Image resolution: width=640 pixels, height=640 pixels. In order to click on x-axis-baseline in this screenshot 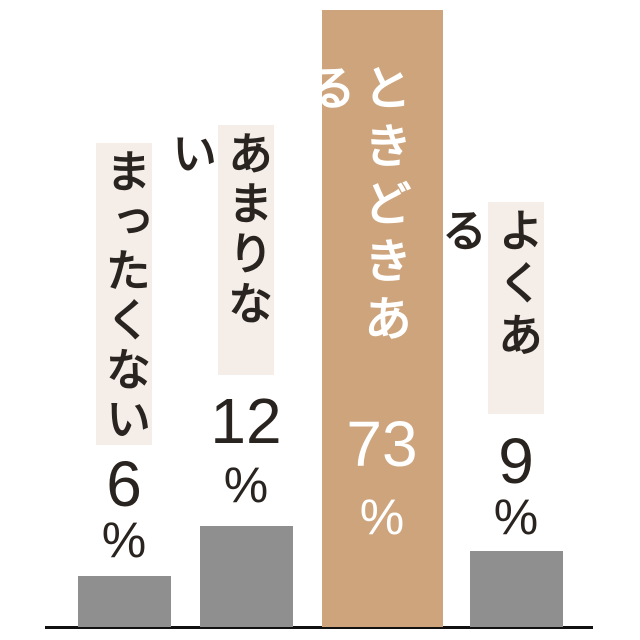, I will do `click(319, 627)`.